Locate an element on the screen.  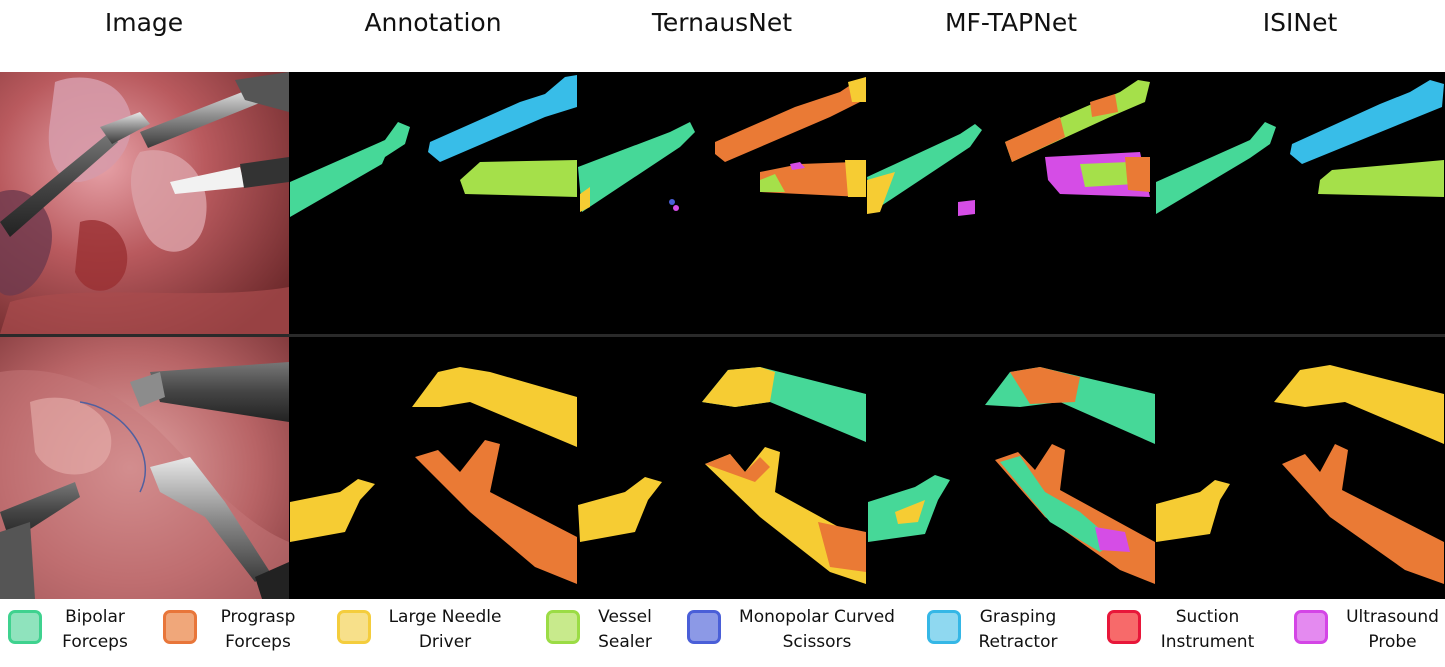
column-title-annotation: Annotation is located at coordinates (433, 22).